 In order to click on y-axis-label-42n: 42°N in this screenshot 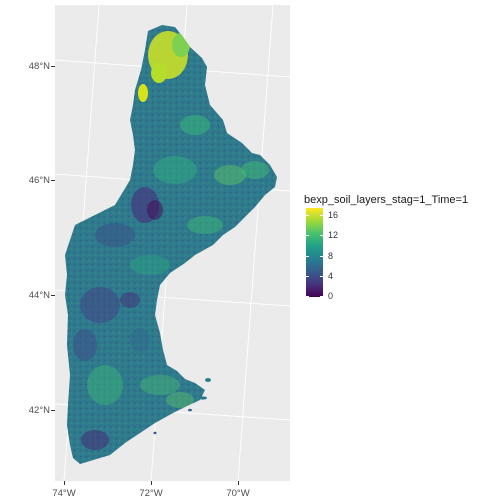, I will do `click(39, 410)`.